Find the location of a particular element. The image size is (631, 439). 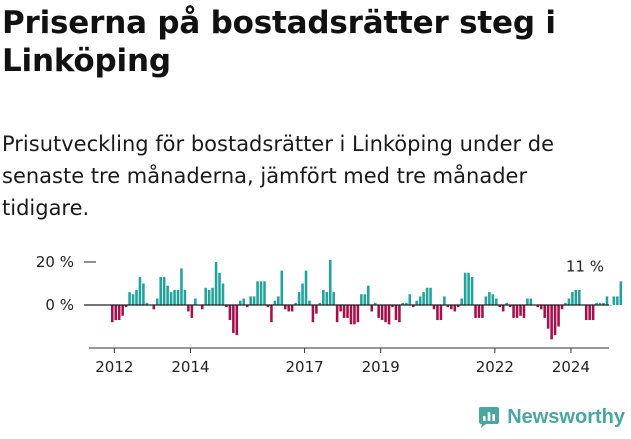

y-axis: 20 % 0 % is located at coordinates (66, 283).